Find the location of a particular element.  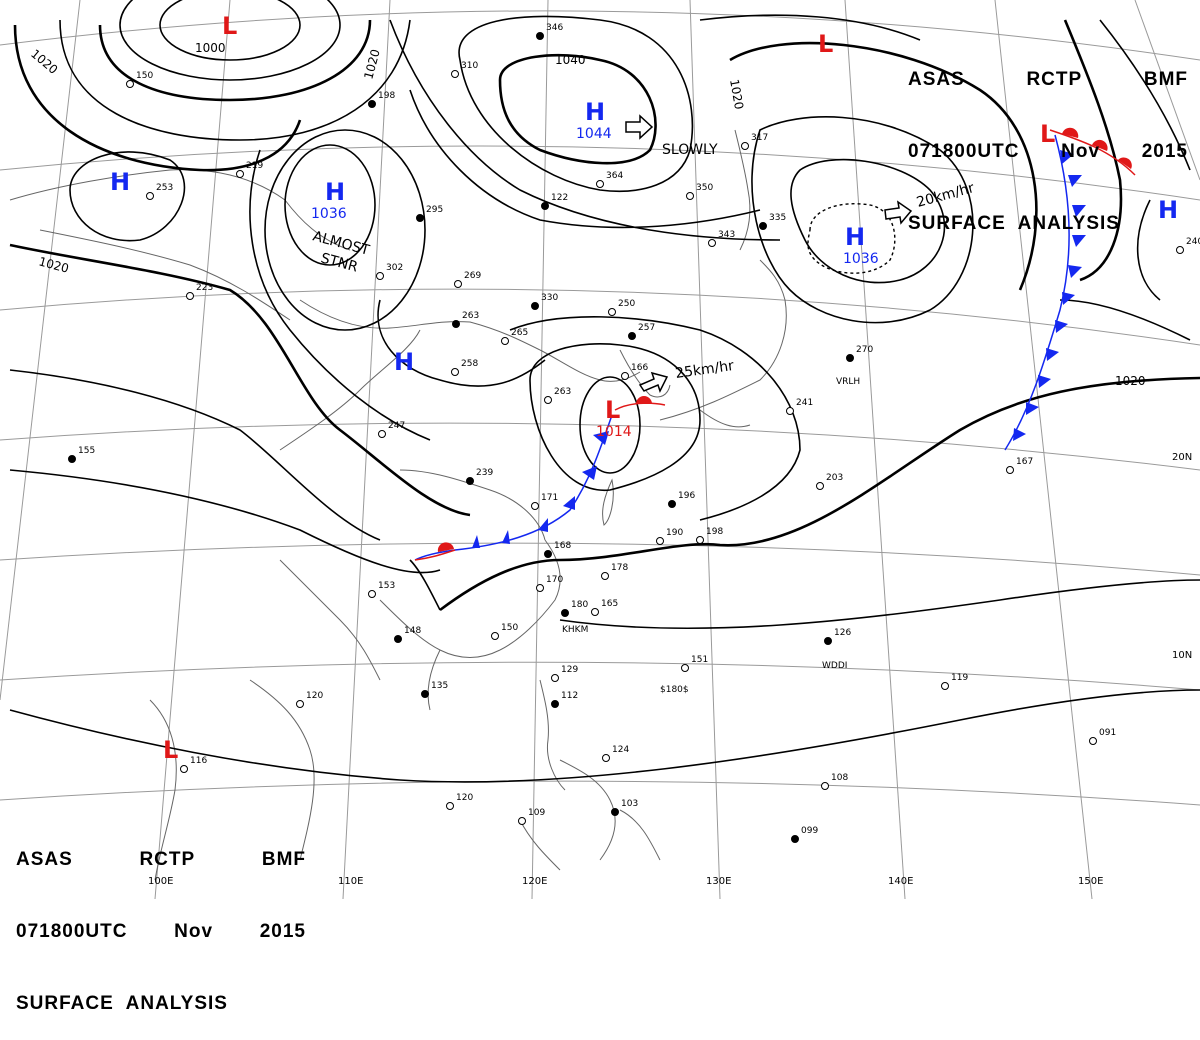

station-pressure: 091 is located at coordinates (1107, 733).